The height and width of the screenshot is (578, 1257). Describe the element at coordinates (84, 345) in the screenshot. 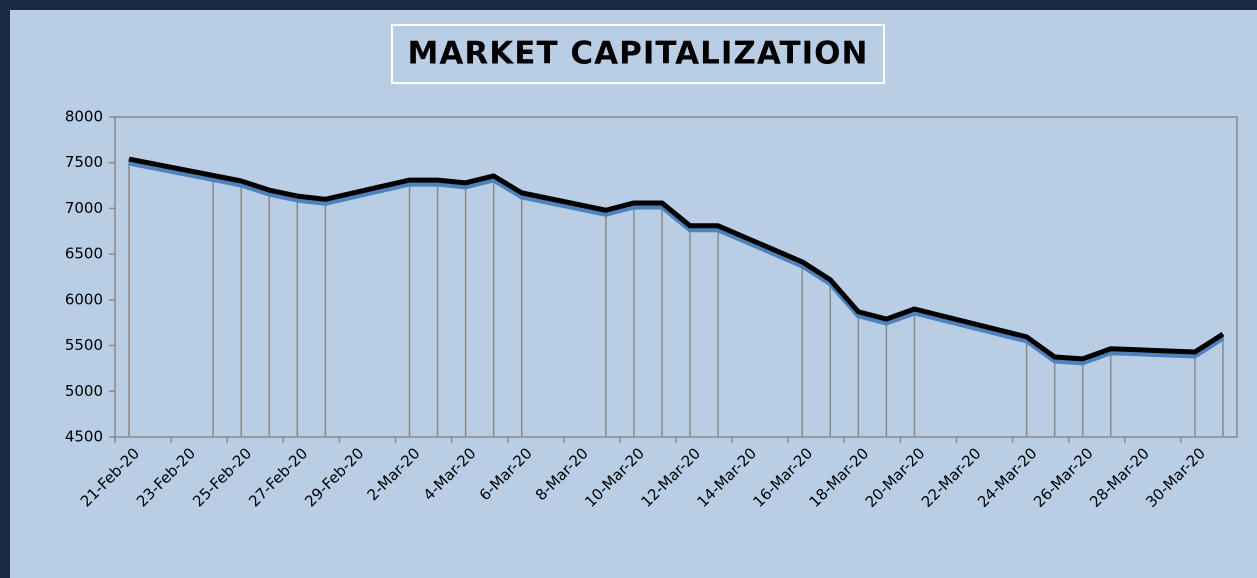

I see `y-tick-label: 5500` at that location.